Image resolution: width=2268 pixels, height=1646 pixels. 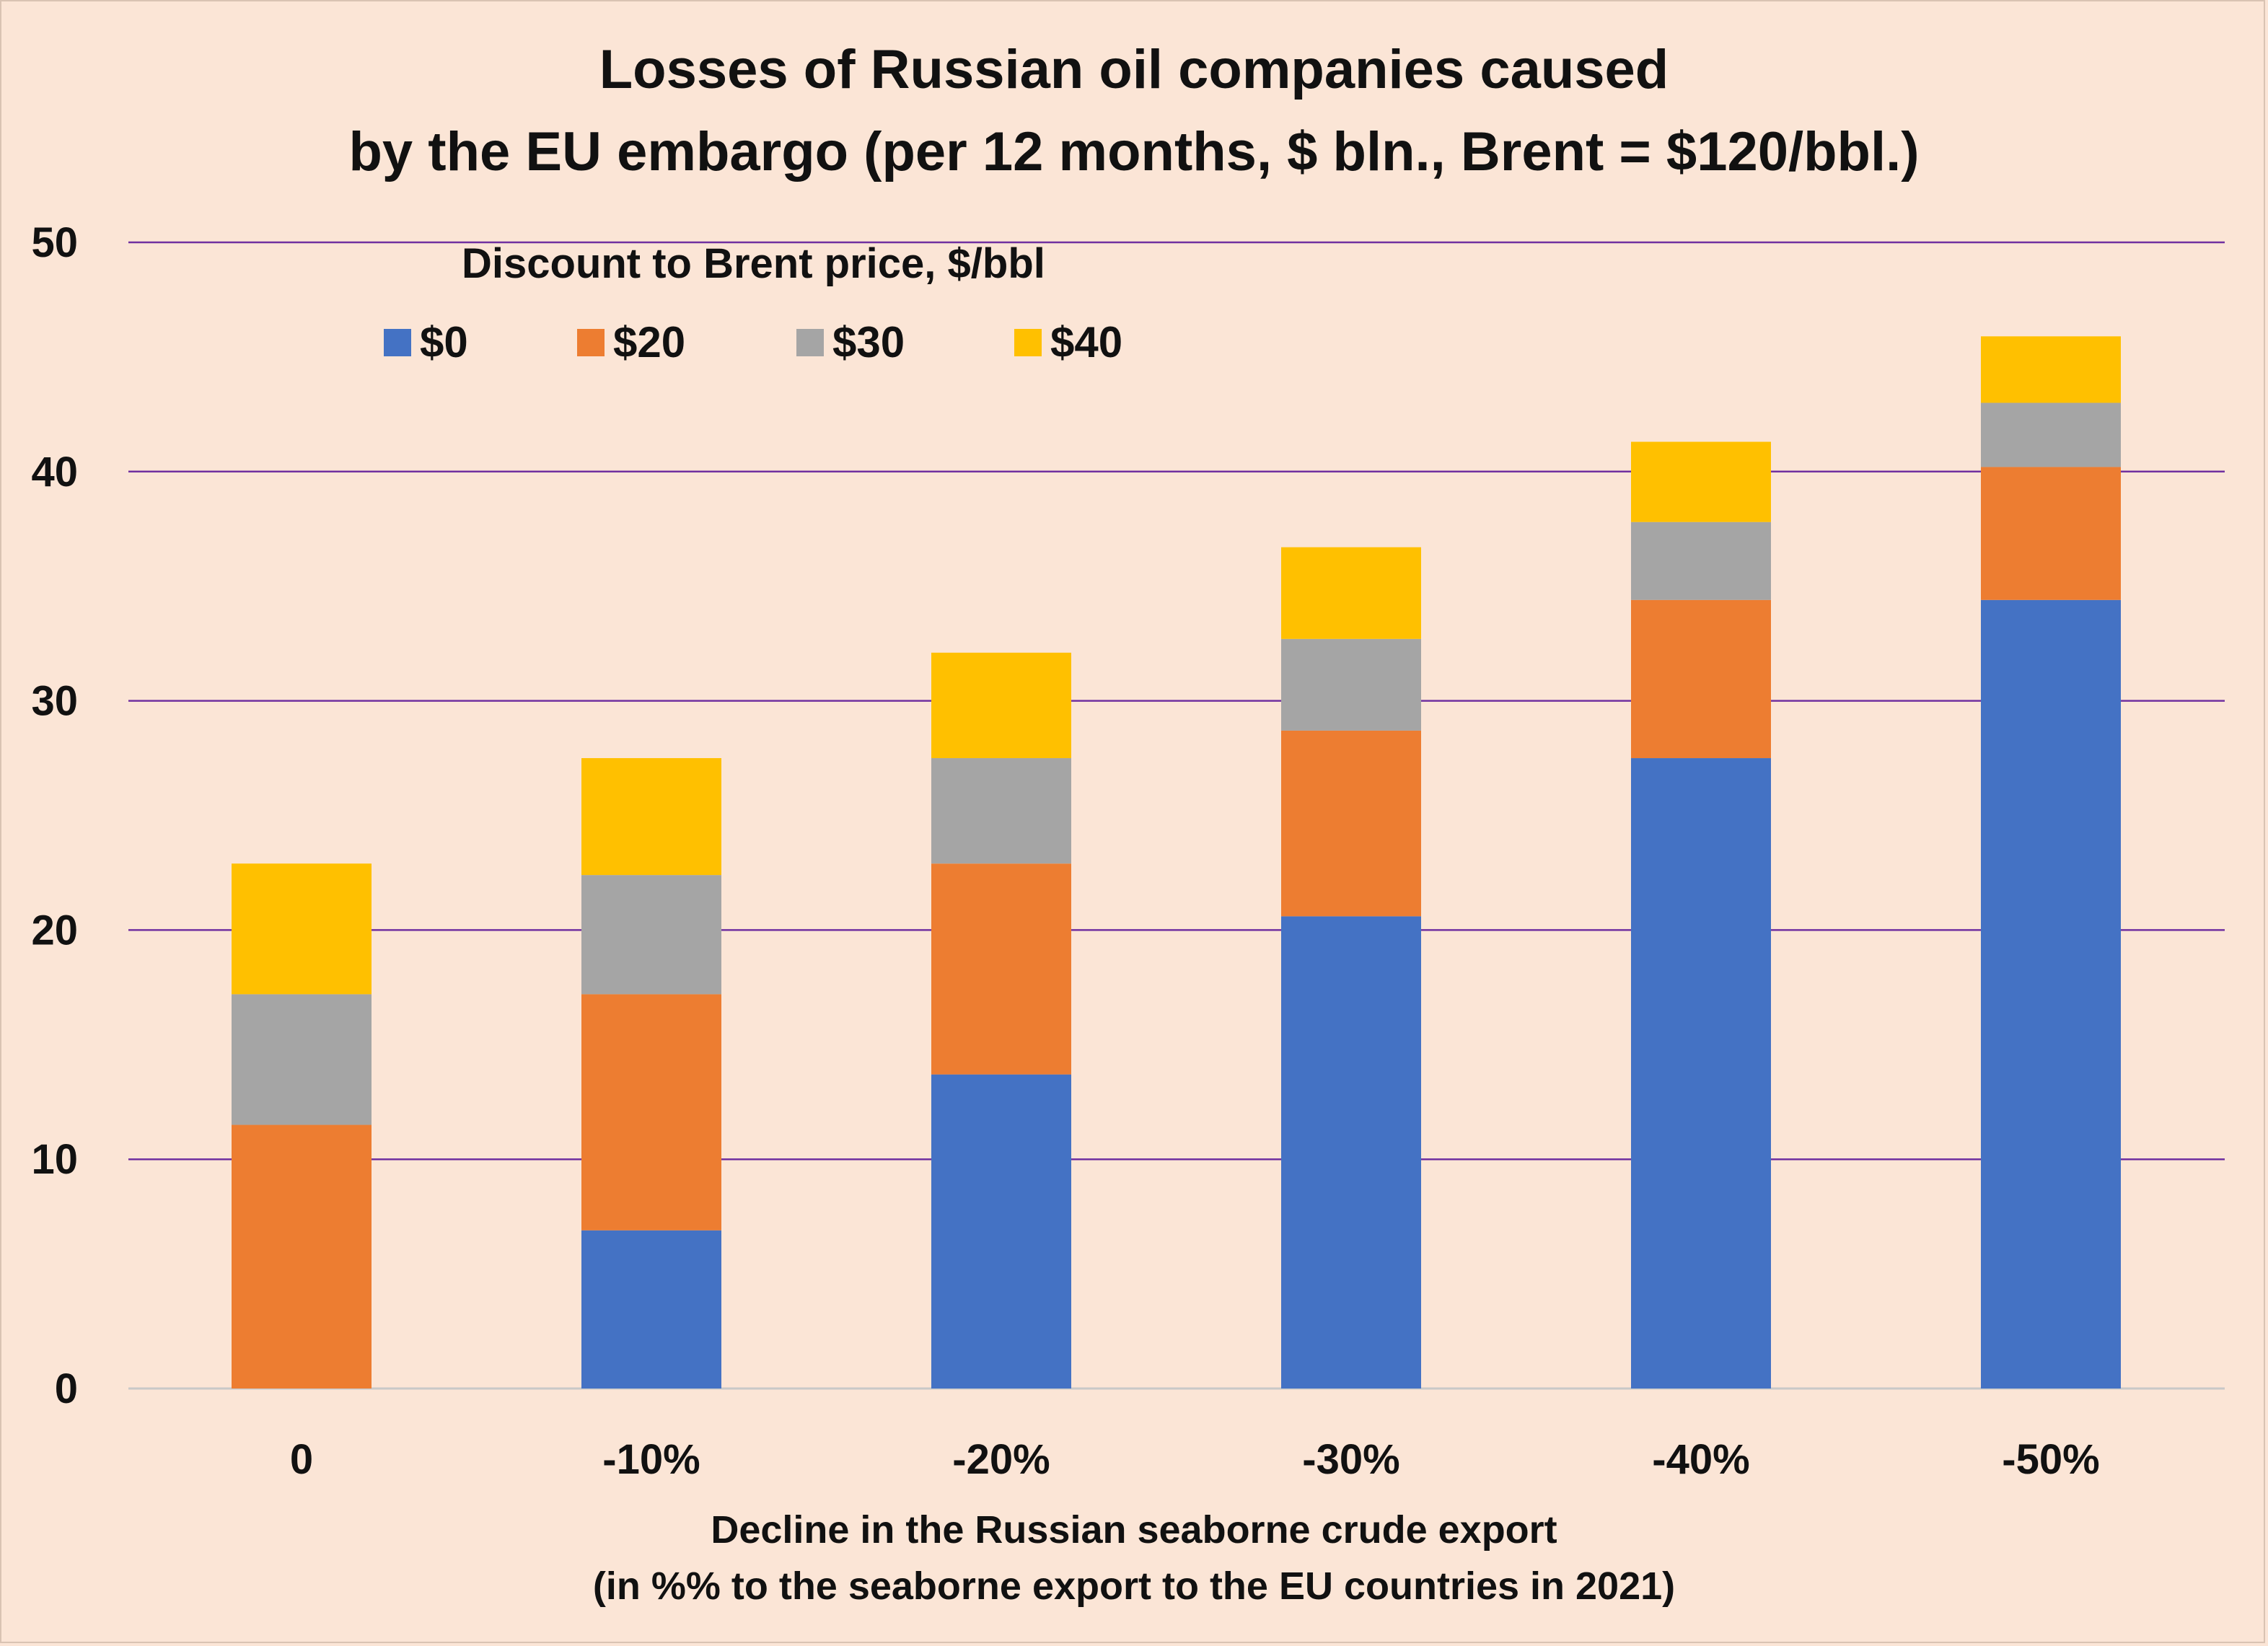 I want to click on y-tick-label: 0, so click(x=66, y=1388).